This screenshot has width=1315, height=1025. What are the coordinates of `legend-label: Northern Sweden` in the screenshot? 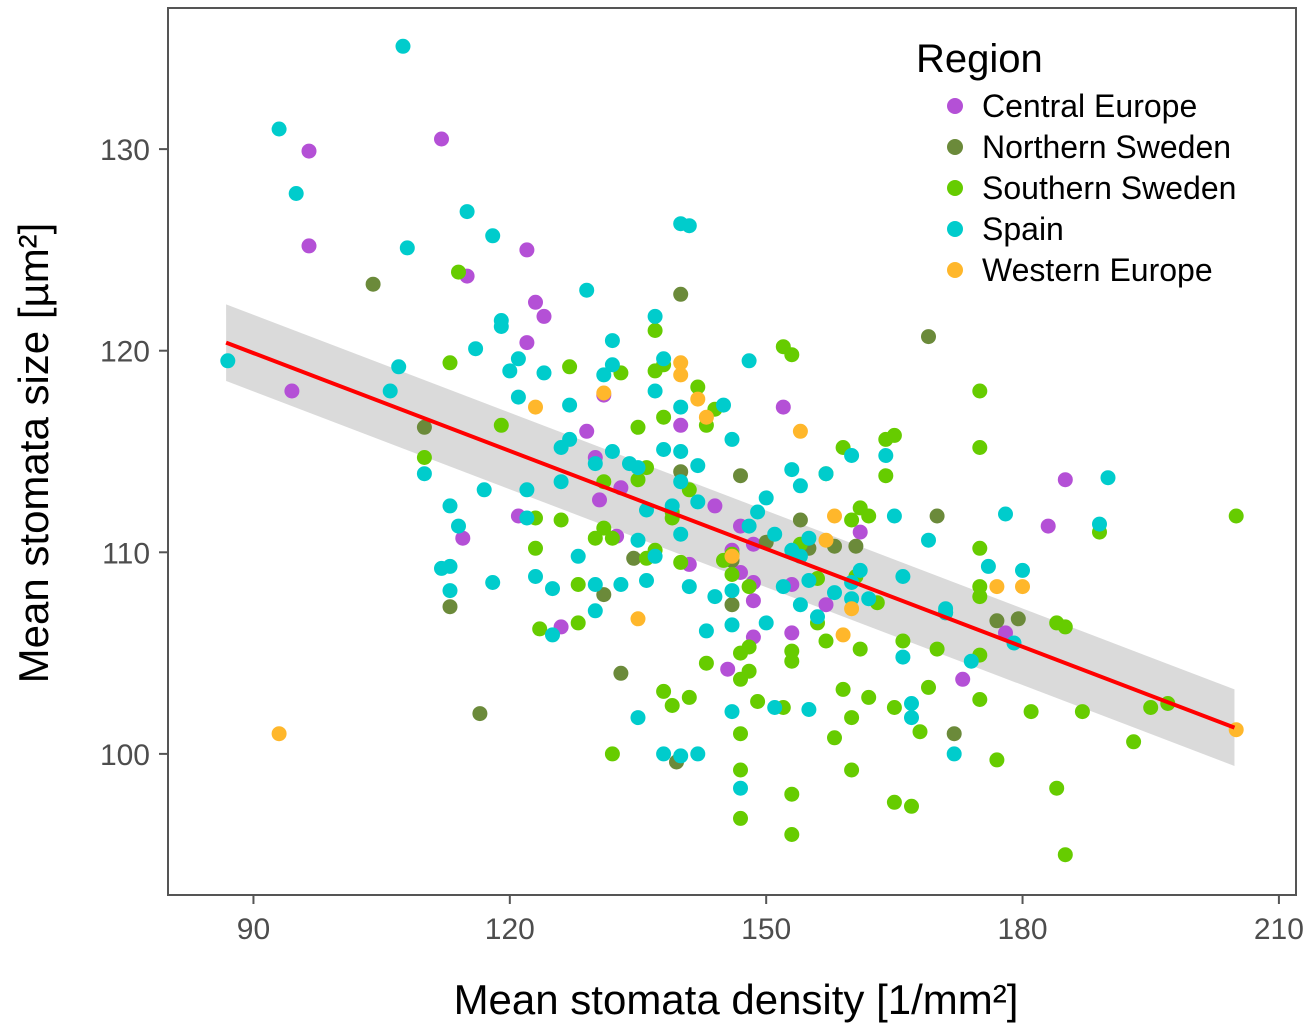 It's located at (1106, 147).